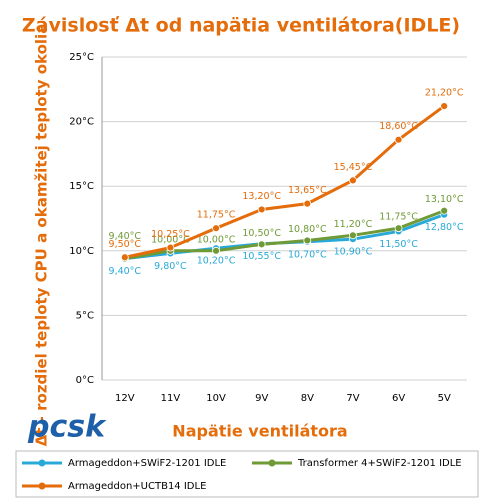 The image size is (483, 504). What do you see at coordinates (444, 227) in the screenshot?
I see `data-label: 12,80°C` at bounding box center [444, 227].